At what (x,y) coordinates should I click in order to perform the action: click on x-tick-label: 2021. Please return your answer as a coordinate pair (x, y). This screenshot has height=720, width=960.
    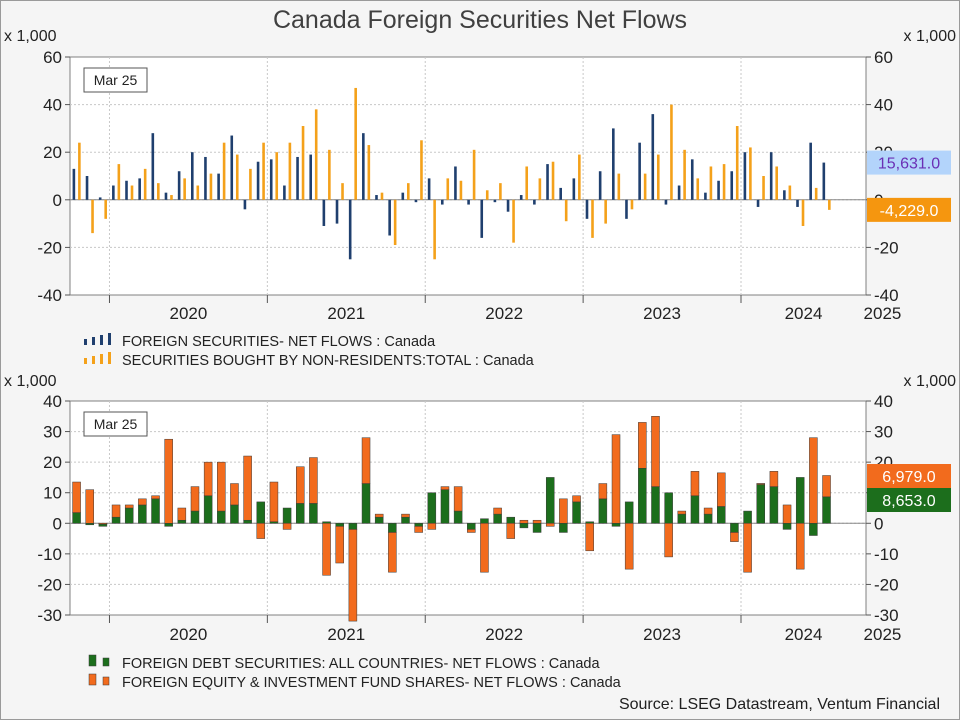
    Looking at the image, I should click on (346, 313).